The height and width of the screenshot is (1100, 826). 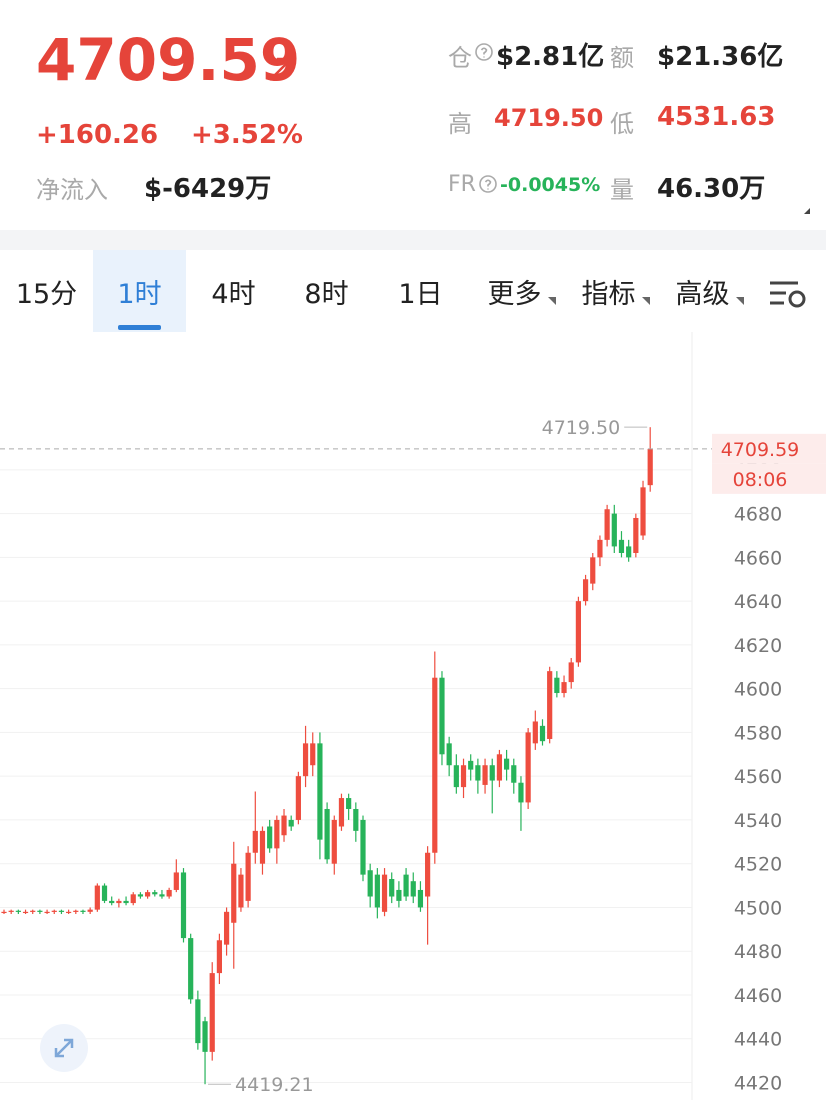 What do you see at coordinates (462, 184) in the screenshot?
I see `fr-label: FR` at bounding box center [462, 184].